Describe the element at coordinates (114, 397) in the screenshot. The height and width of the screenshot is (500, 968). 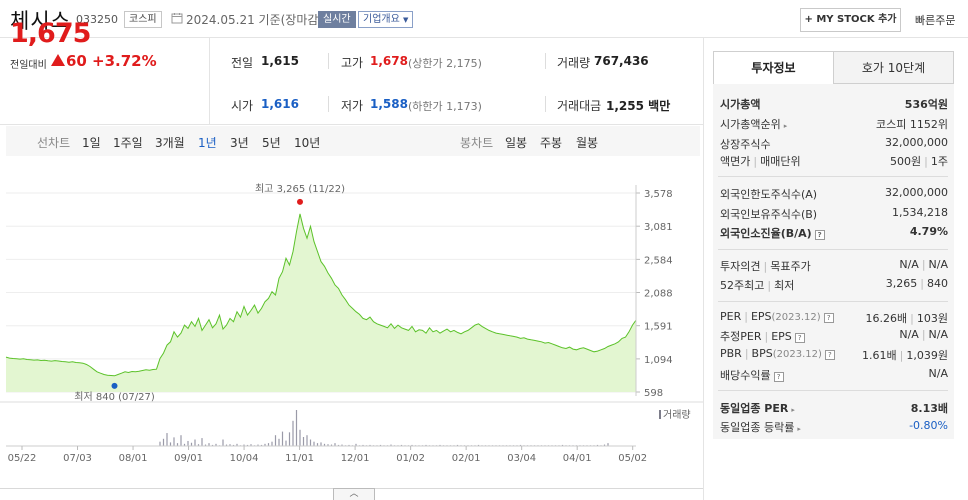
I see `low-annotation: 최저 840 (07/27)` at that location.